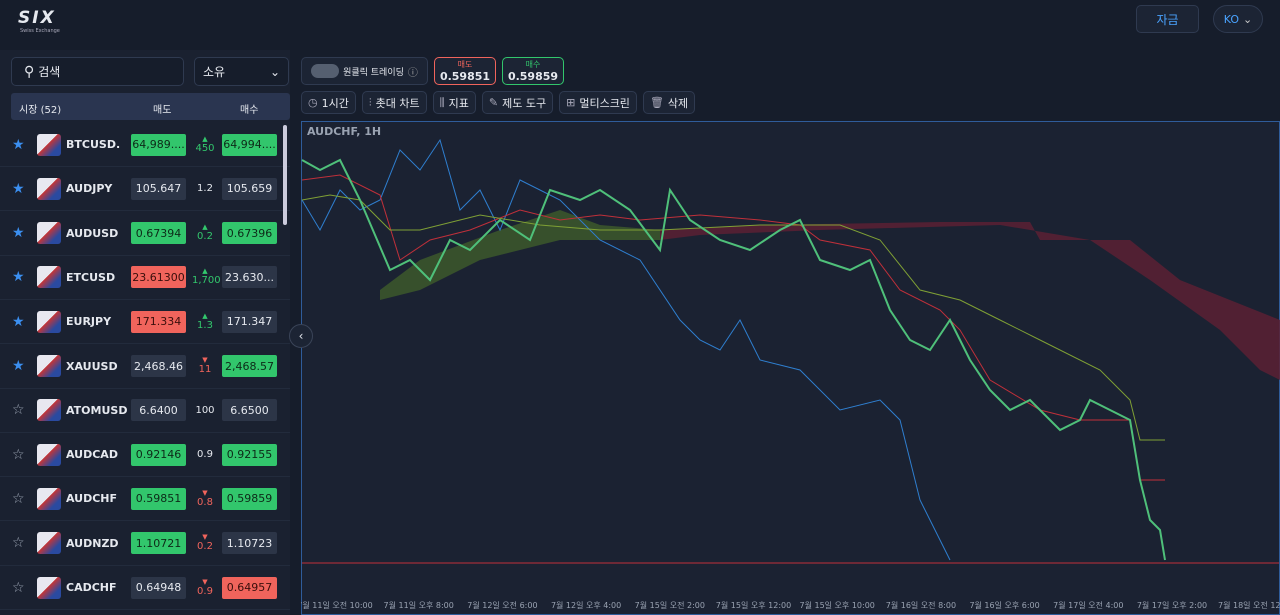 The height and width of the screenshot is (615, 1280). What do you see at coordinates (158, 321) in the screenshot?
I see `sell-price: 171.334` at bounding box center [158, 321].